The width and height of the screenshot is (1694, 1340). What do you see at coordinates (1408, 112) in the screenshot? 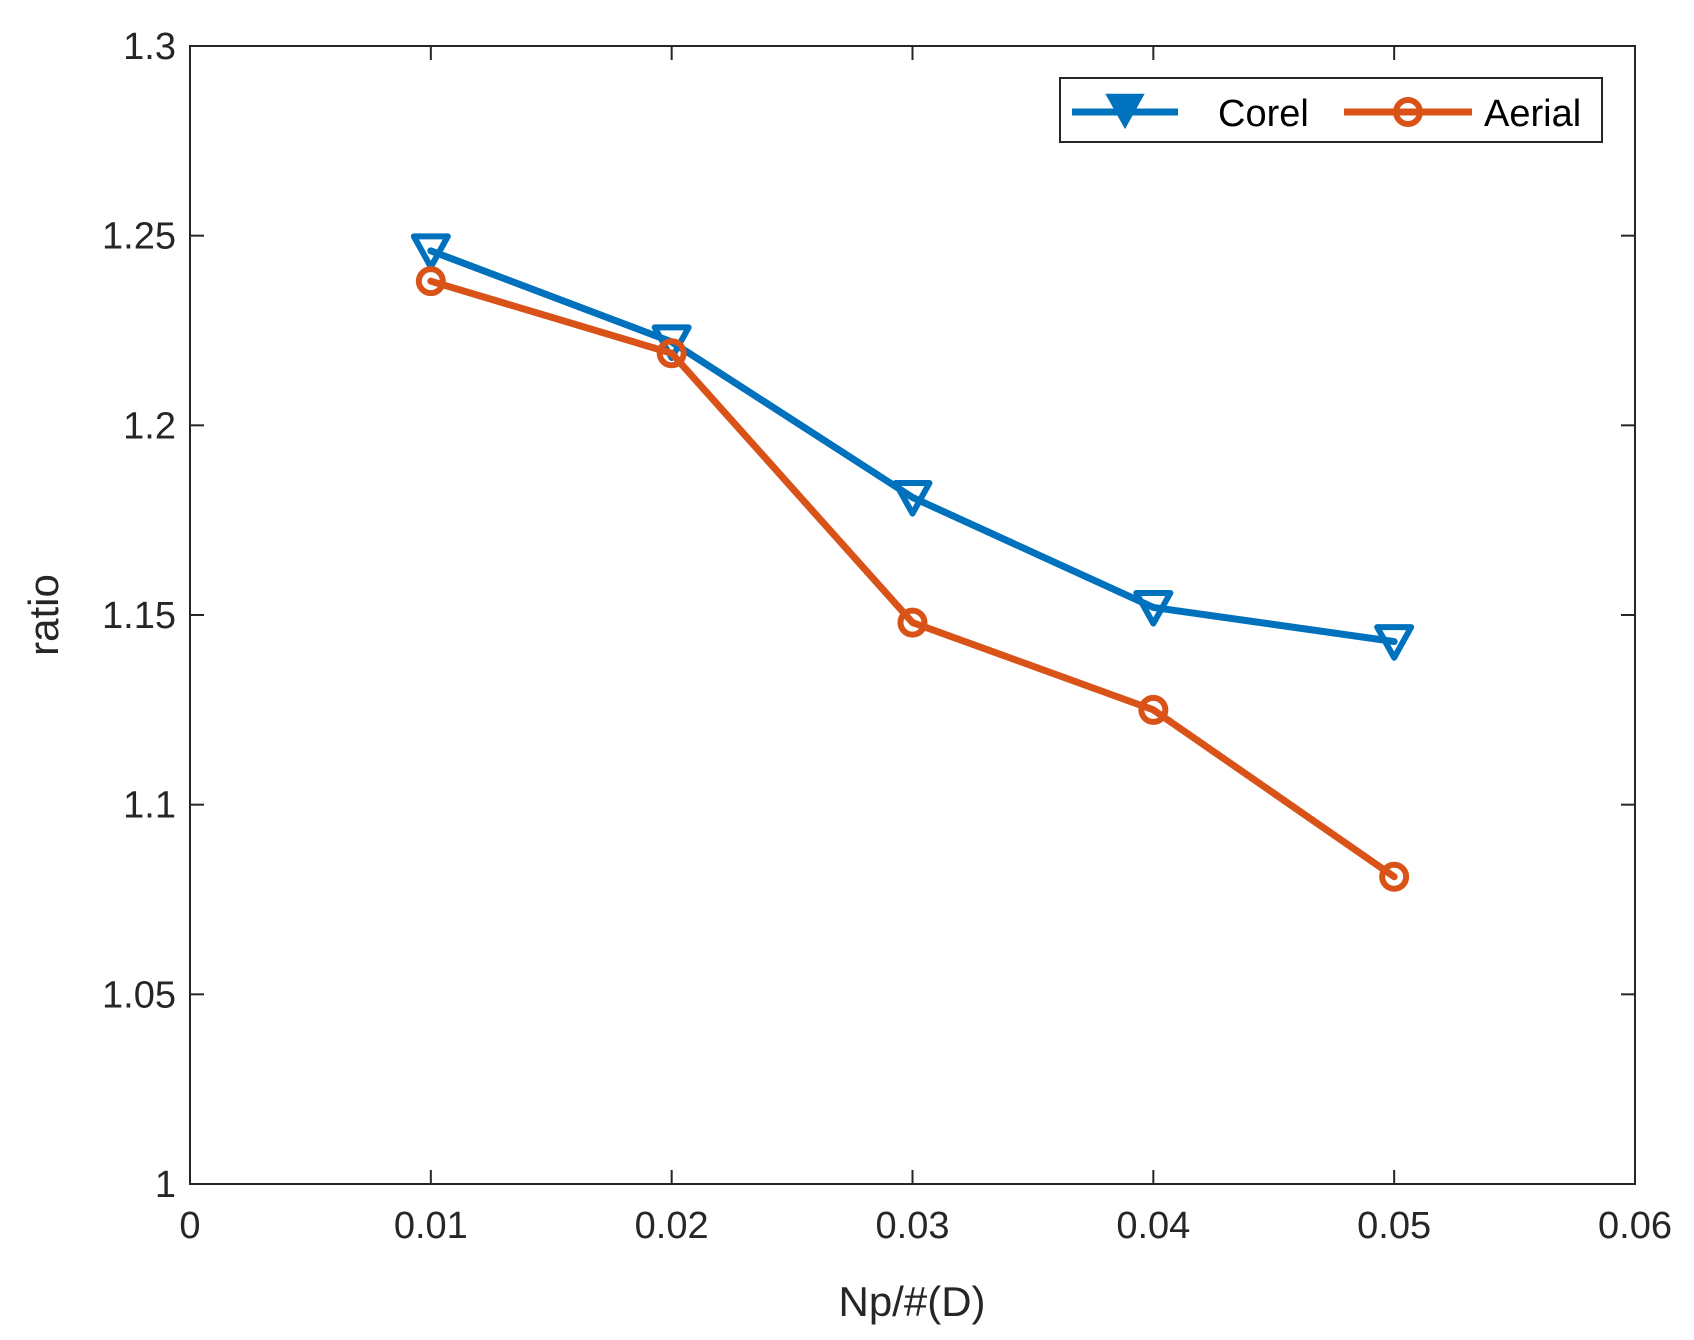
I see `legend-marker-aerial-icon` at bounding box center [1408, 112].